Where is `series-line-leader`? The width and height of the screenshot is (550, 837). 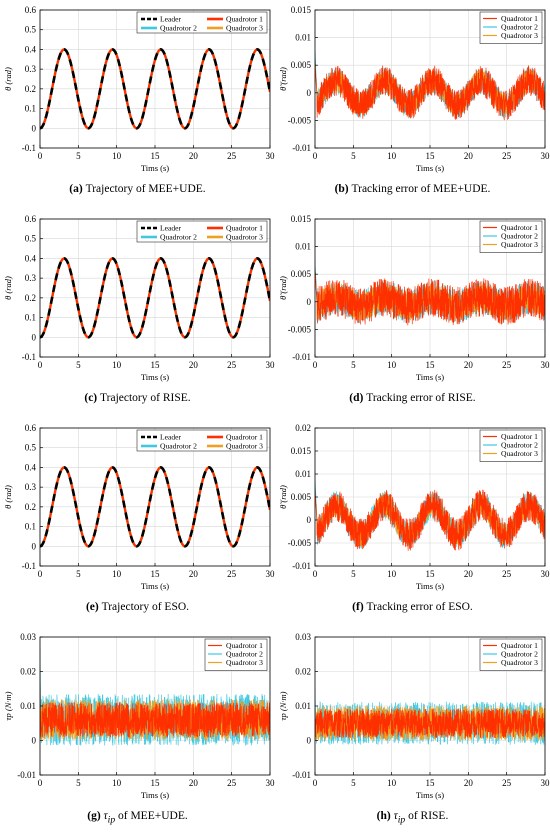 series-line-leader is located at coordinates (155, 507).